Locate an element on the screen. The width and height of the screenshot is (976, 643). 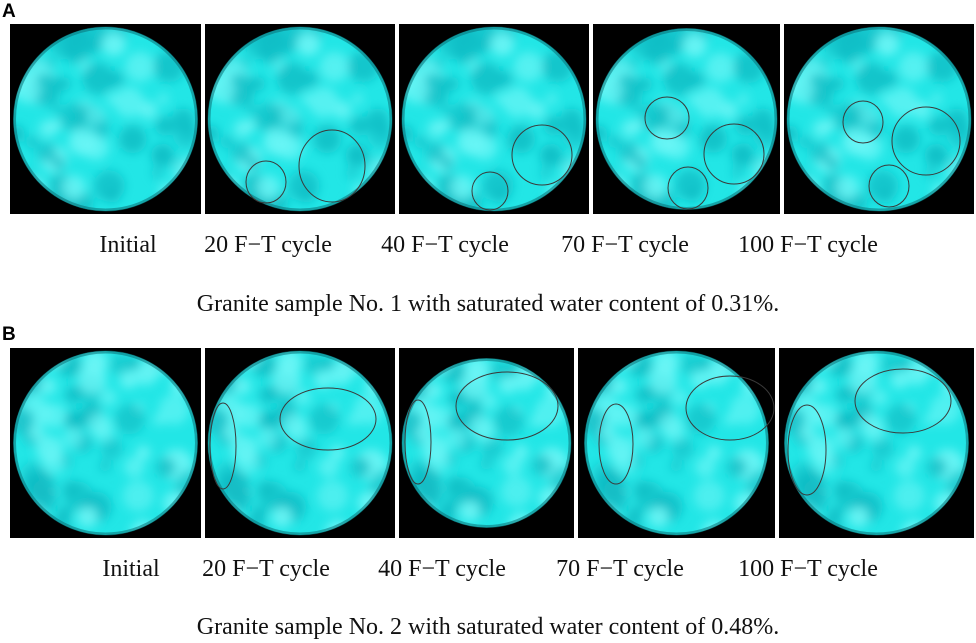
panel-b-label-40: 40 F−T cycle is located at coordinates (442, 569).